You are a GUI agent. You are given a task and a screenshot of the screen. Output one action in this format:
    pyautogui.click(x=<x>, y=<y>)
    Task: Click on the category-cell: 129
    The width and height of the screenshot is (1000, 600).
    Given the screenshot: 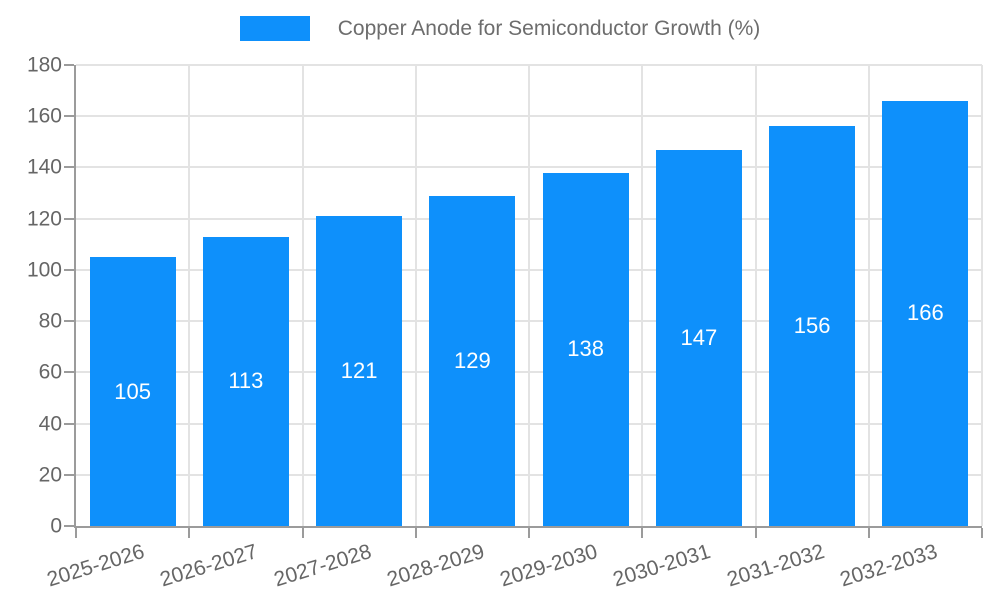 What is the action you would take?
    pyautogui.click(x=472, y=295)
    